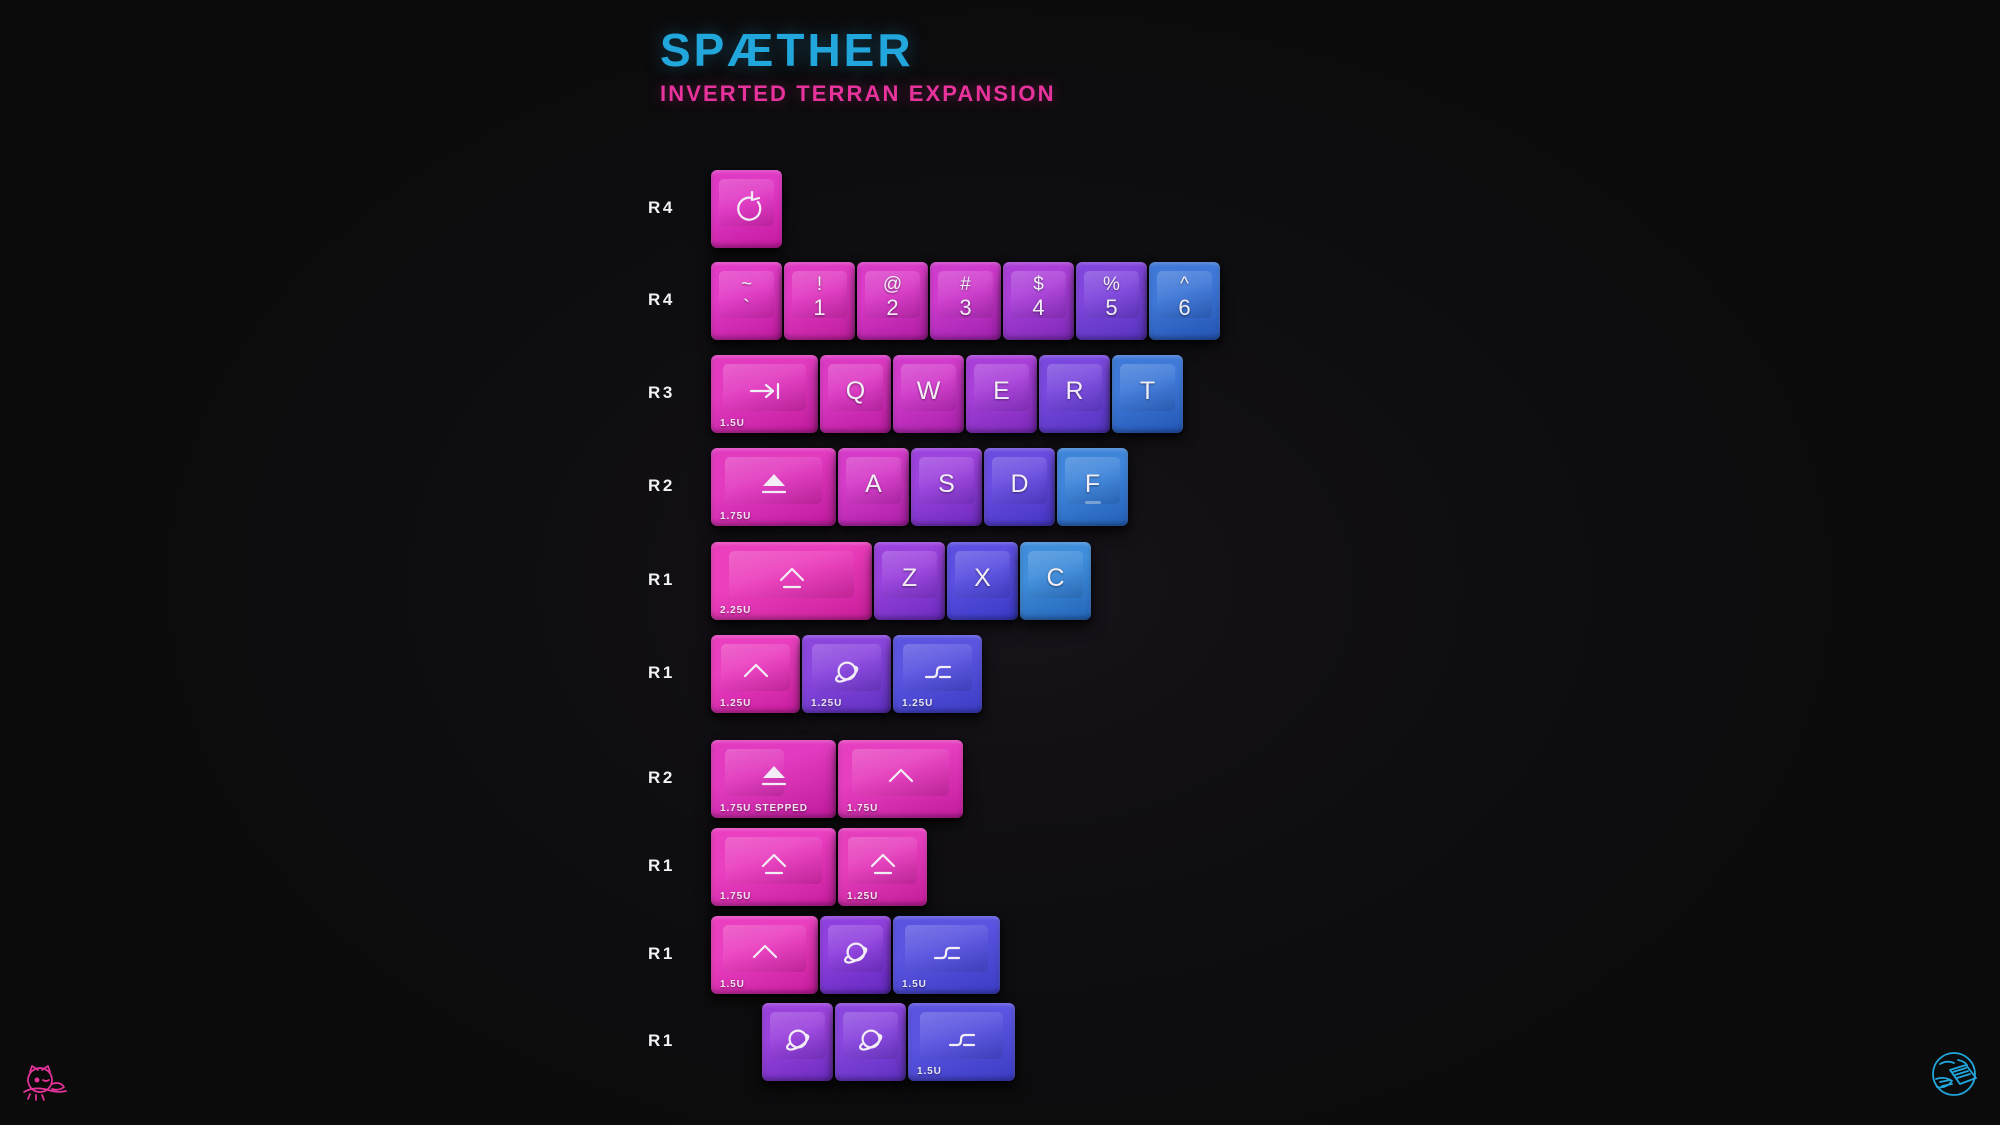  Describe the element at coordinates (746, 301) in the screenshot. I see `keycap: ~ `` at that location.